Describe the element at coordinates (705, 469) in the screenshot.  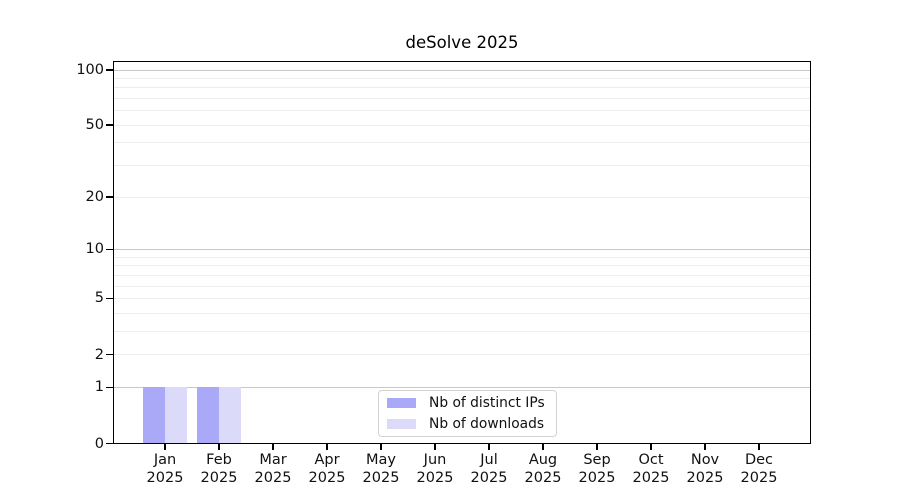
I see `x-axis-tick-label: Nov 2025` at that location.